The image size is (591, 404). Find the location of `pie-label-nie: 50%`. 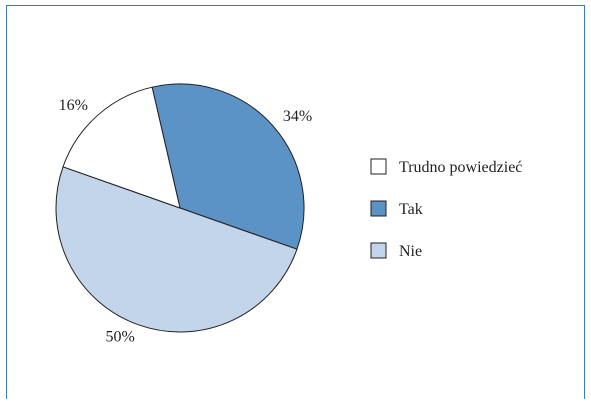

pie-label-nie: 50% is located at coordinates (119, 336).